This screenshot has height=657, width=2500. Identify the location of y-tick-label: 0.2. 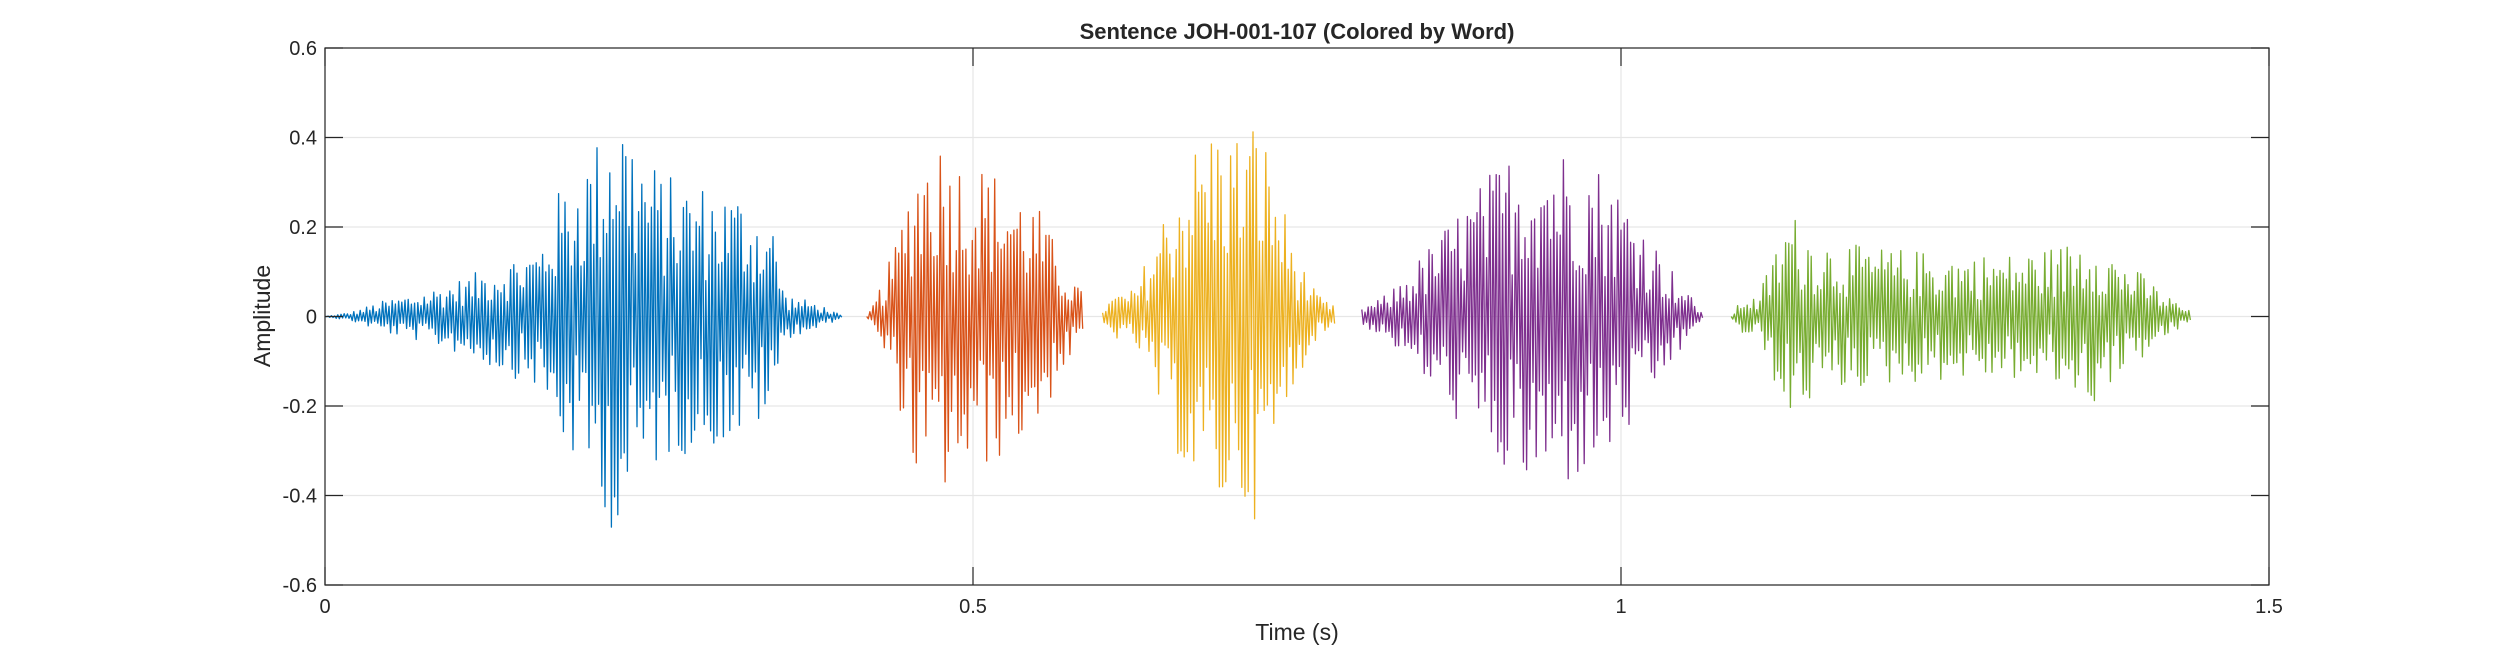
(303, 228).